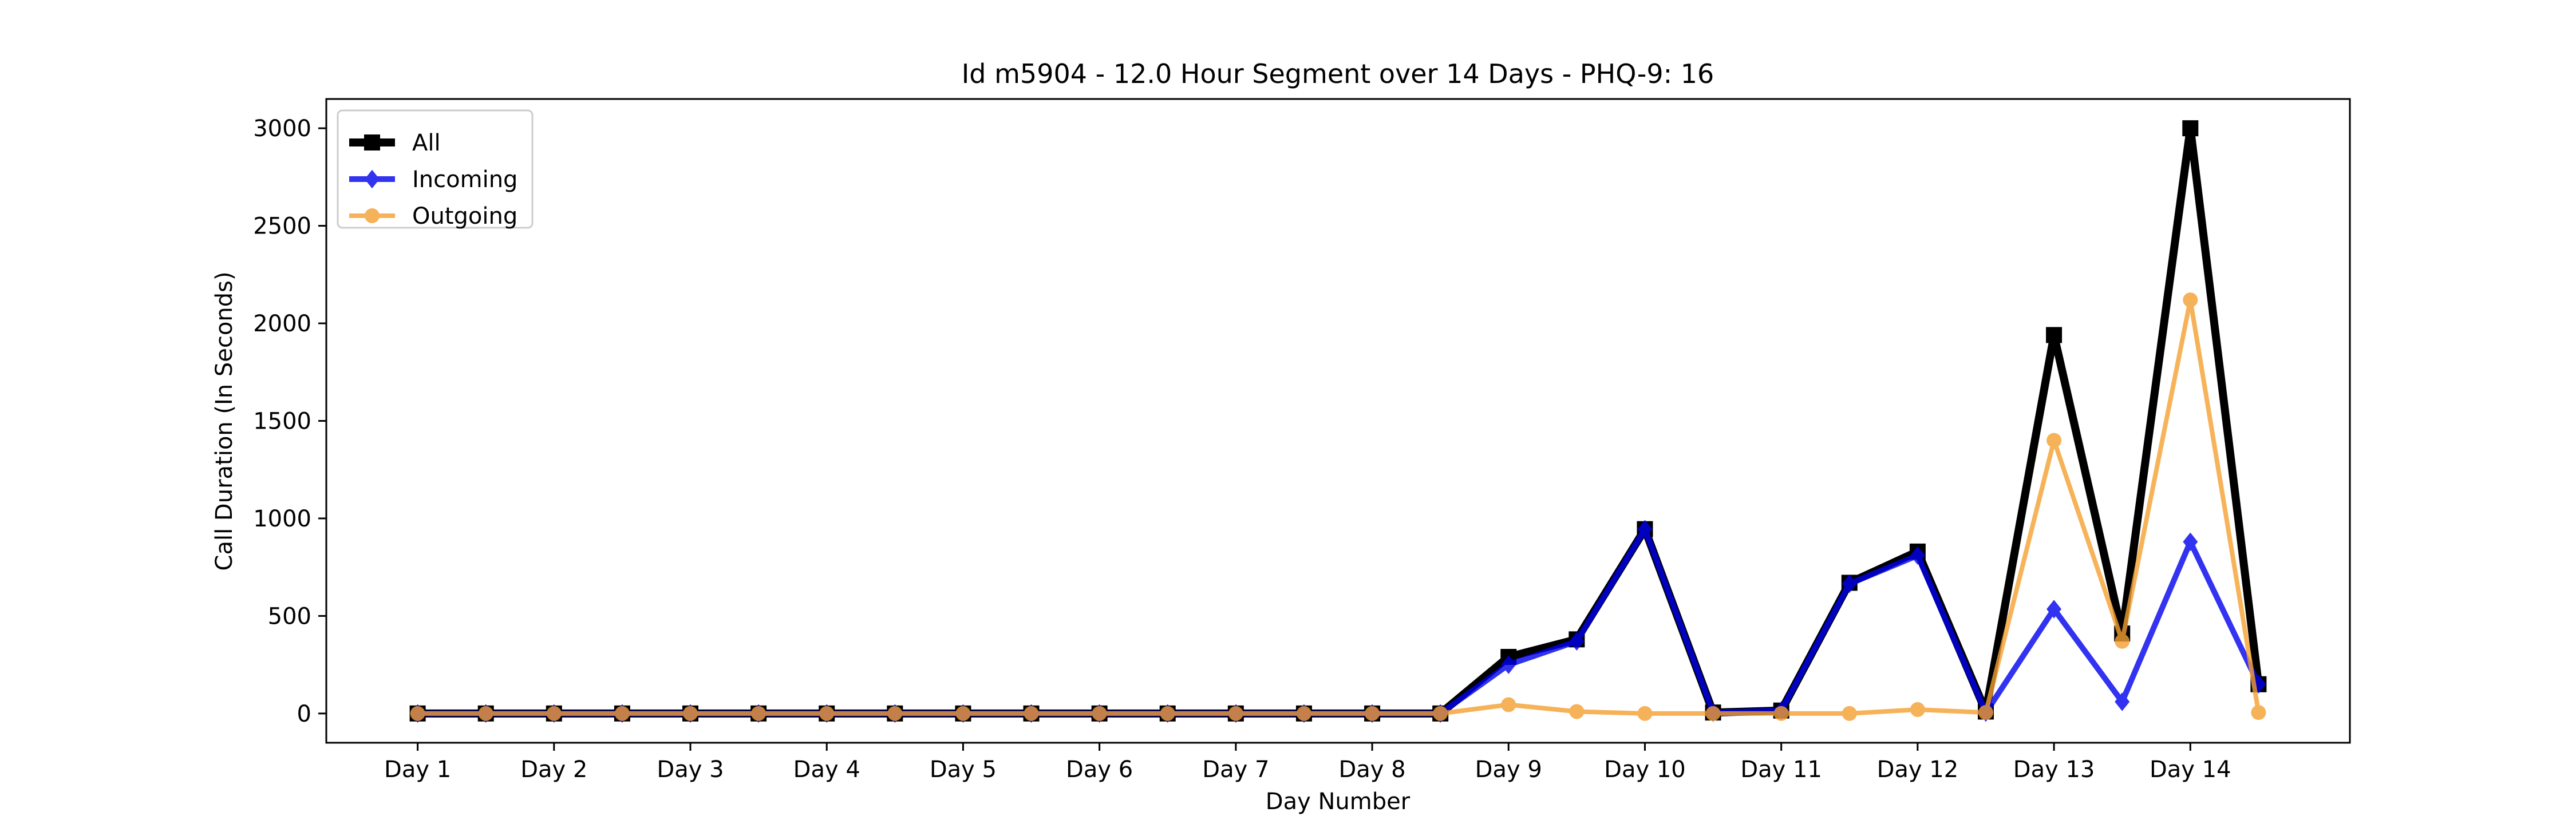 This screenshot has width=2576, height=824. Describe the element at coordinates (417, 769) in the screenshot. I see `x-tick-label: Day 1` at that location.